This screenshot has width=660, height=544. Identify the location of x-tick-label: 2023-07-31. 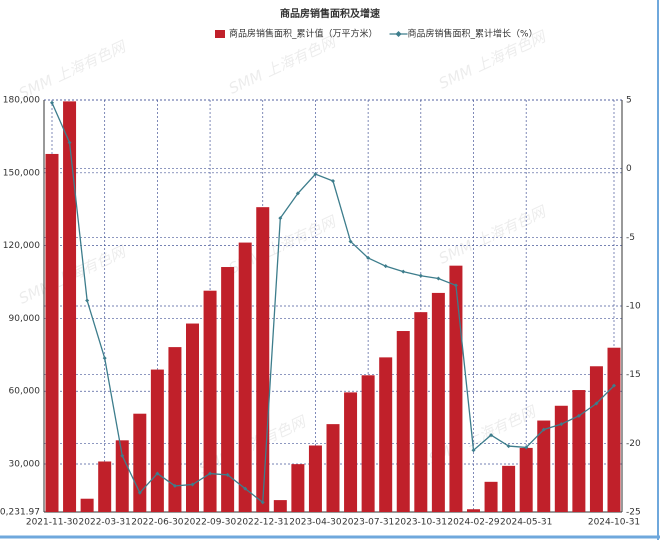
(368, 523).